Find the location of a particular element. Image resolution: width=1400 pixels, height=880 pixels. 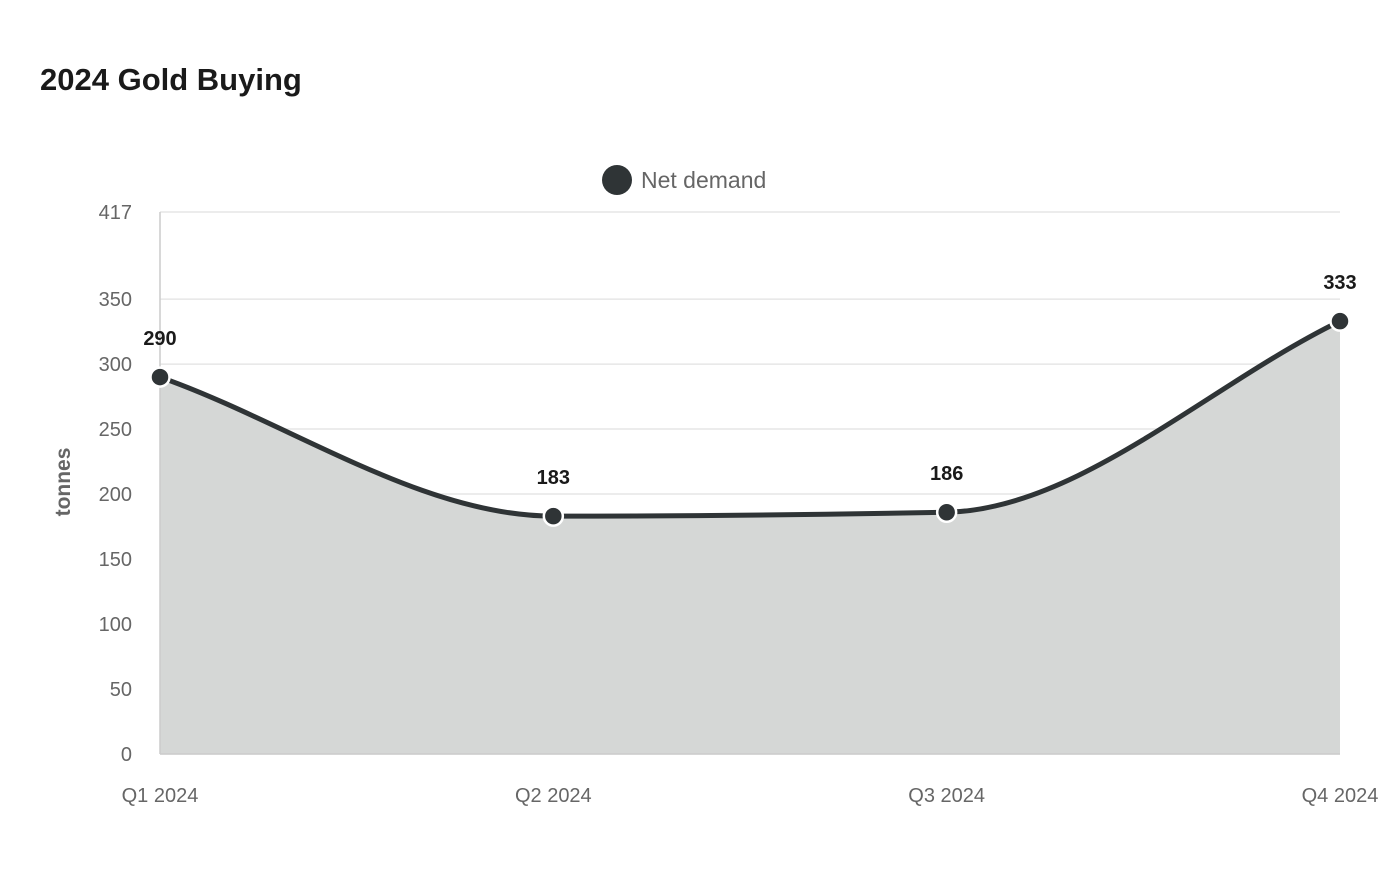

y-tick-label-417: 417 is located at coordinates (115, 213).